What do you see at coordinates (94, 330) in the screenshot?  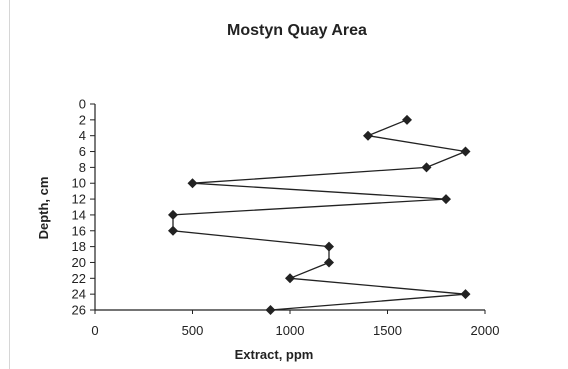 I see `x-tick-label: 0` at bounding box center [94, 330].